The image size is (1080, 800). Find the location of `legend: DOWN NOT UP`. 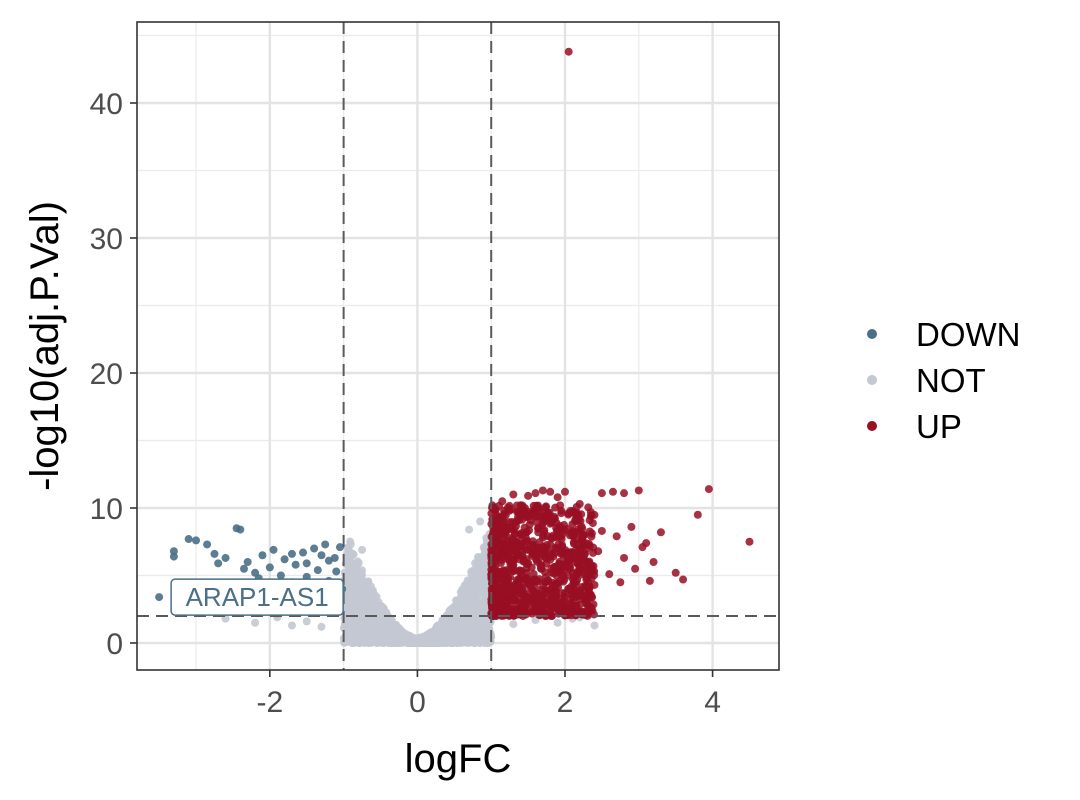

legend: DOWN NOT UP is located at coordinates (943, 380).